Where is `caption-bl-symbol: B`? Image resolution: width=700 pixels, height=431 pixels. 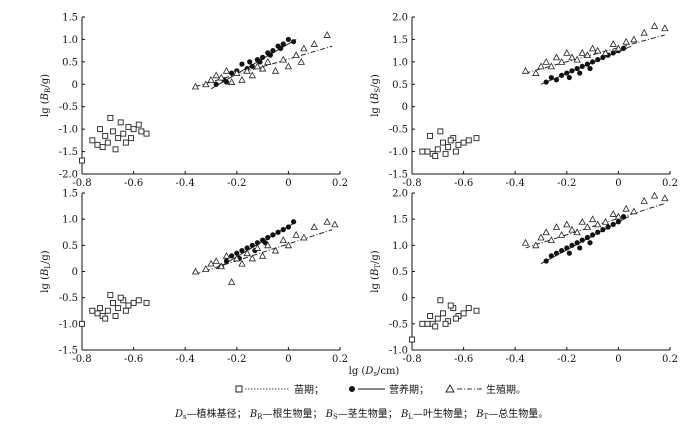 caption-bl-symbol: B is located at coordinates (404, 414).